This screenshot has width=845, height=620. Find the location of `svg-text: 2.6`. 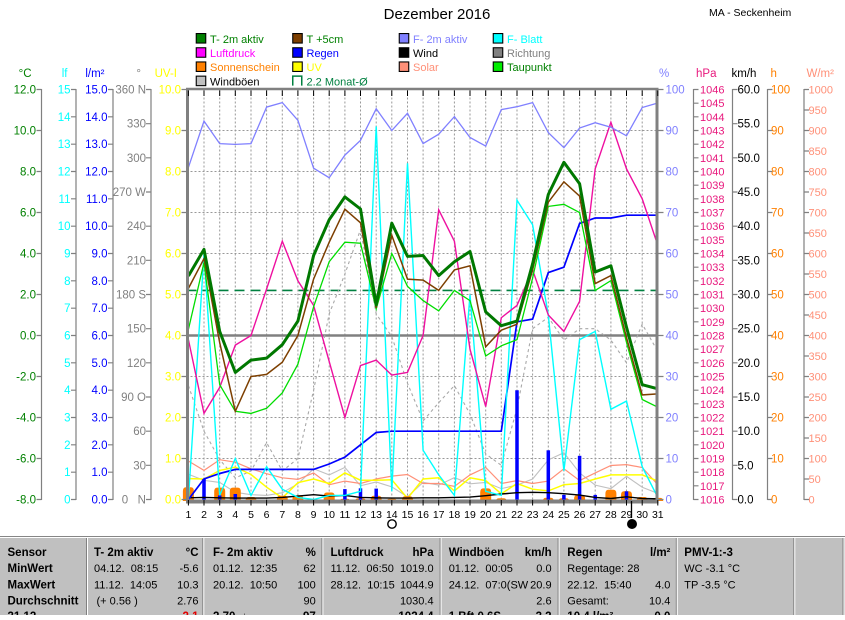

svg-text: 2.6 is located at coordinates (543, 602).